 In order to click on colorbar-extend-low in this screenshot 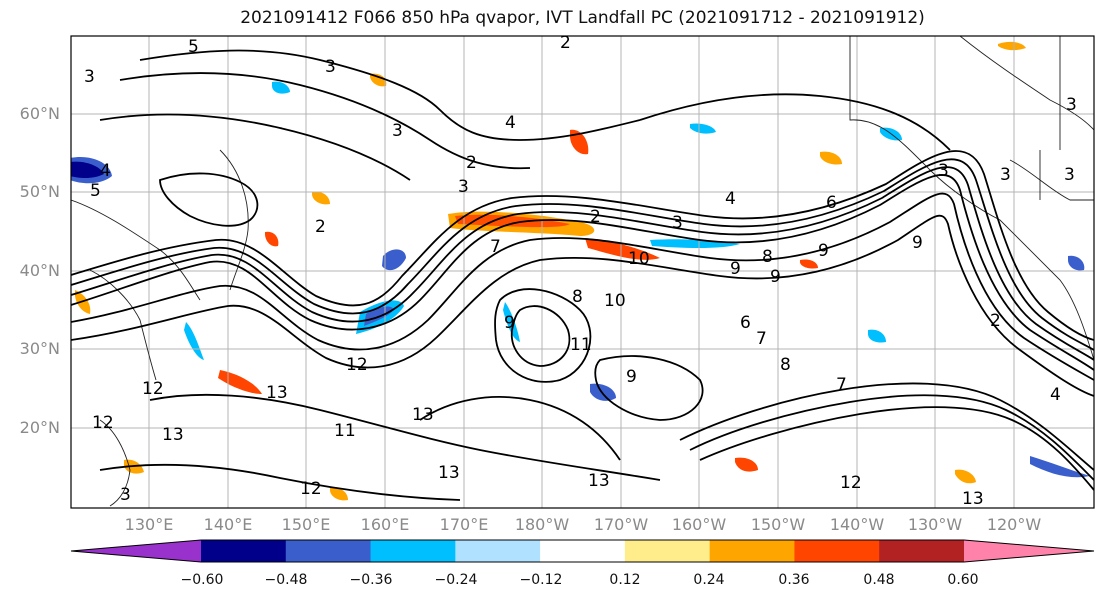, I will do `click(136, 551)`.